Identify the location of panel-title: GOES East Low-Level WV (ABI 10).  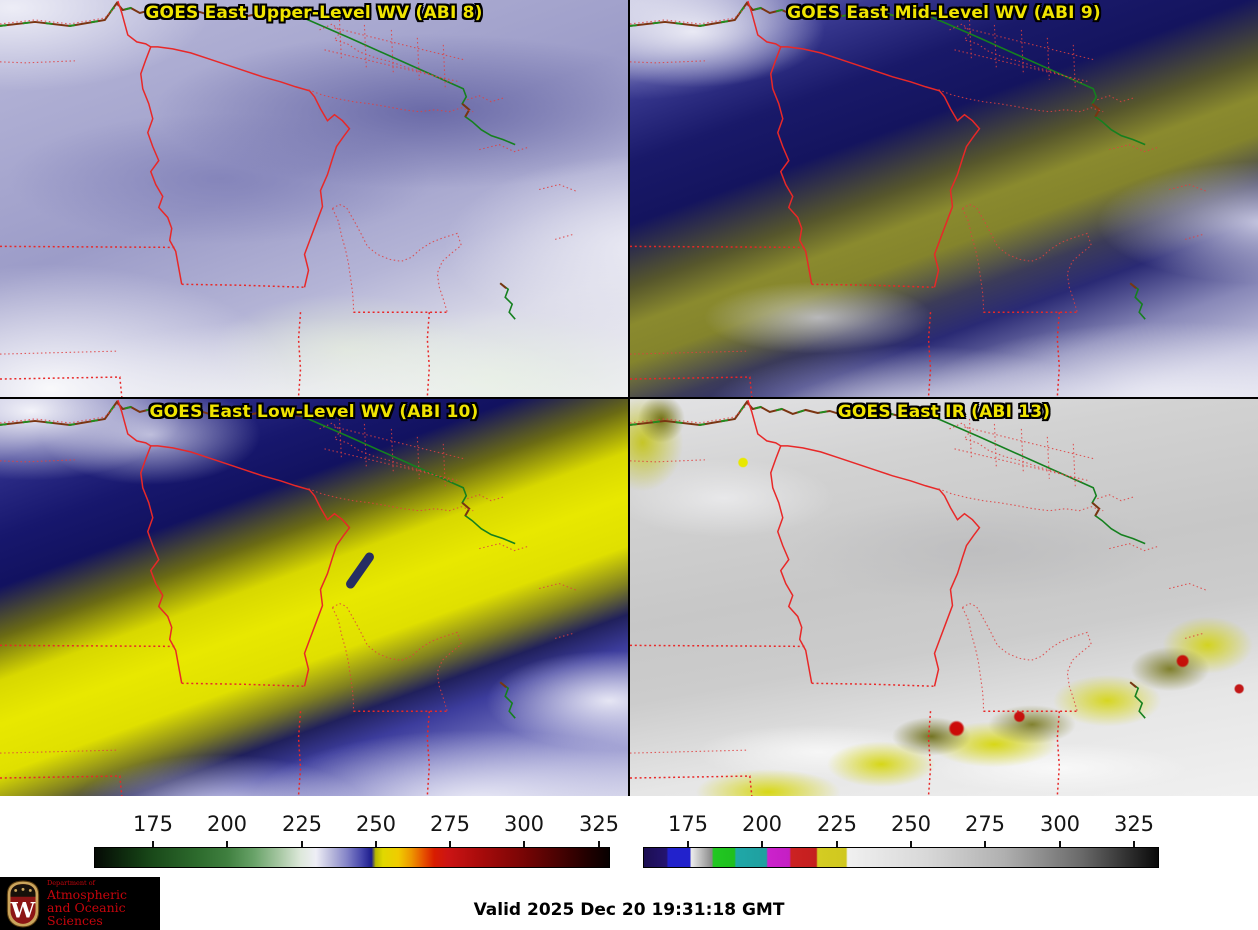
(314, 412).